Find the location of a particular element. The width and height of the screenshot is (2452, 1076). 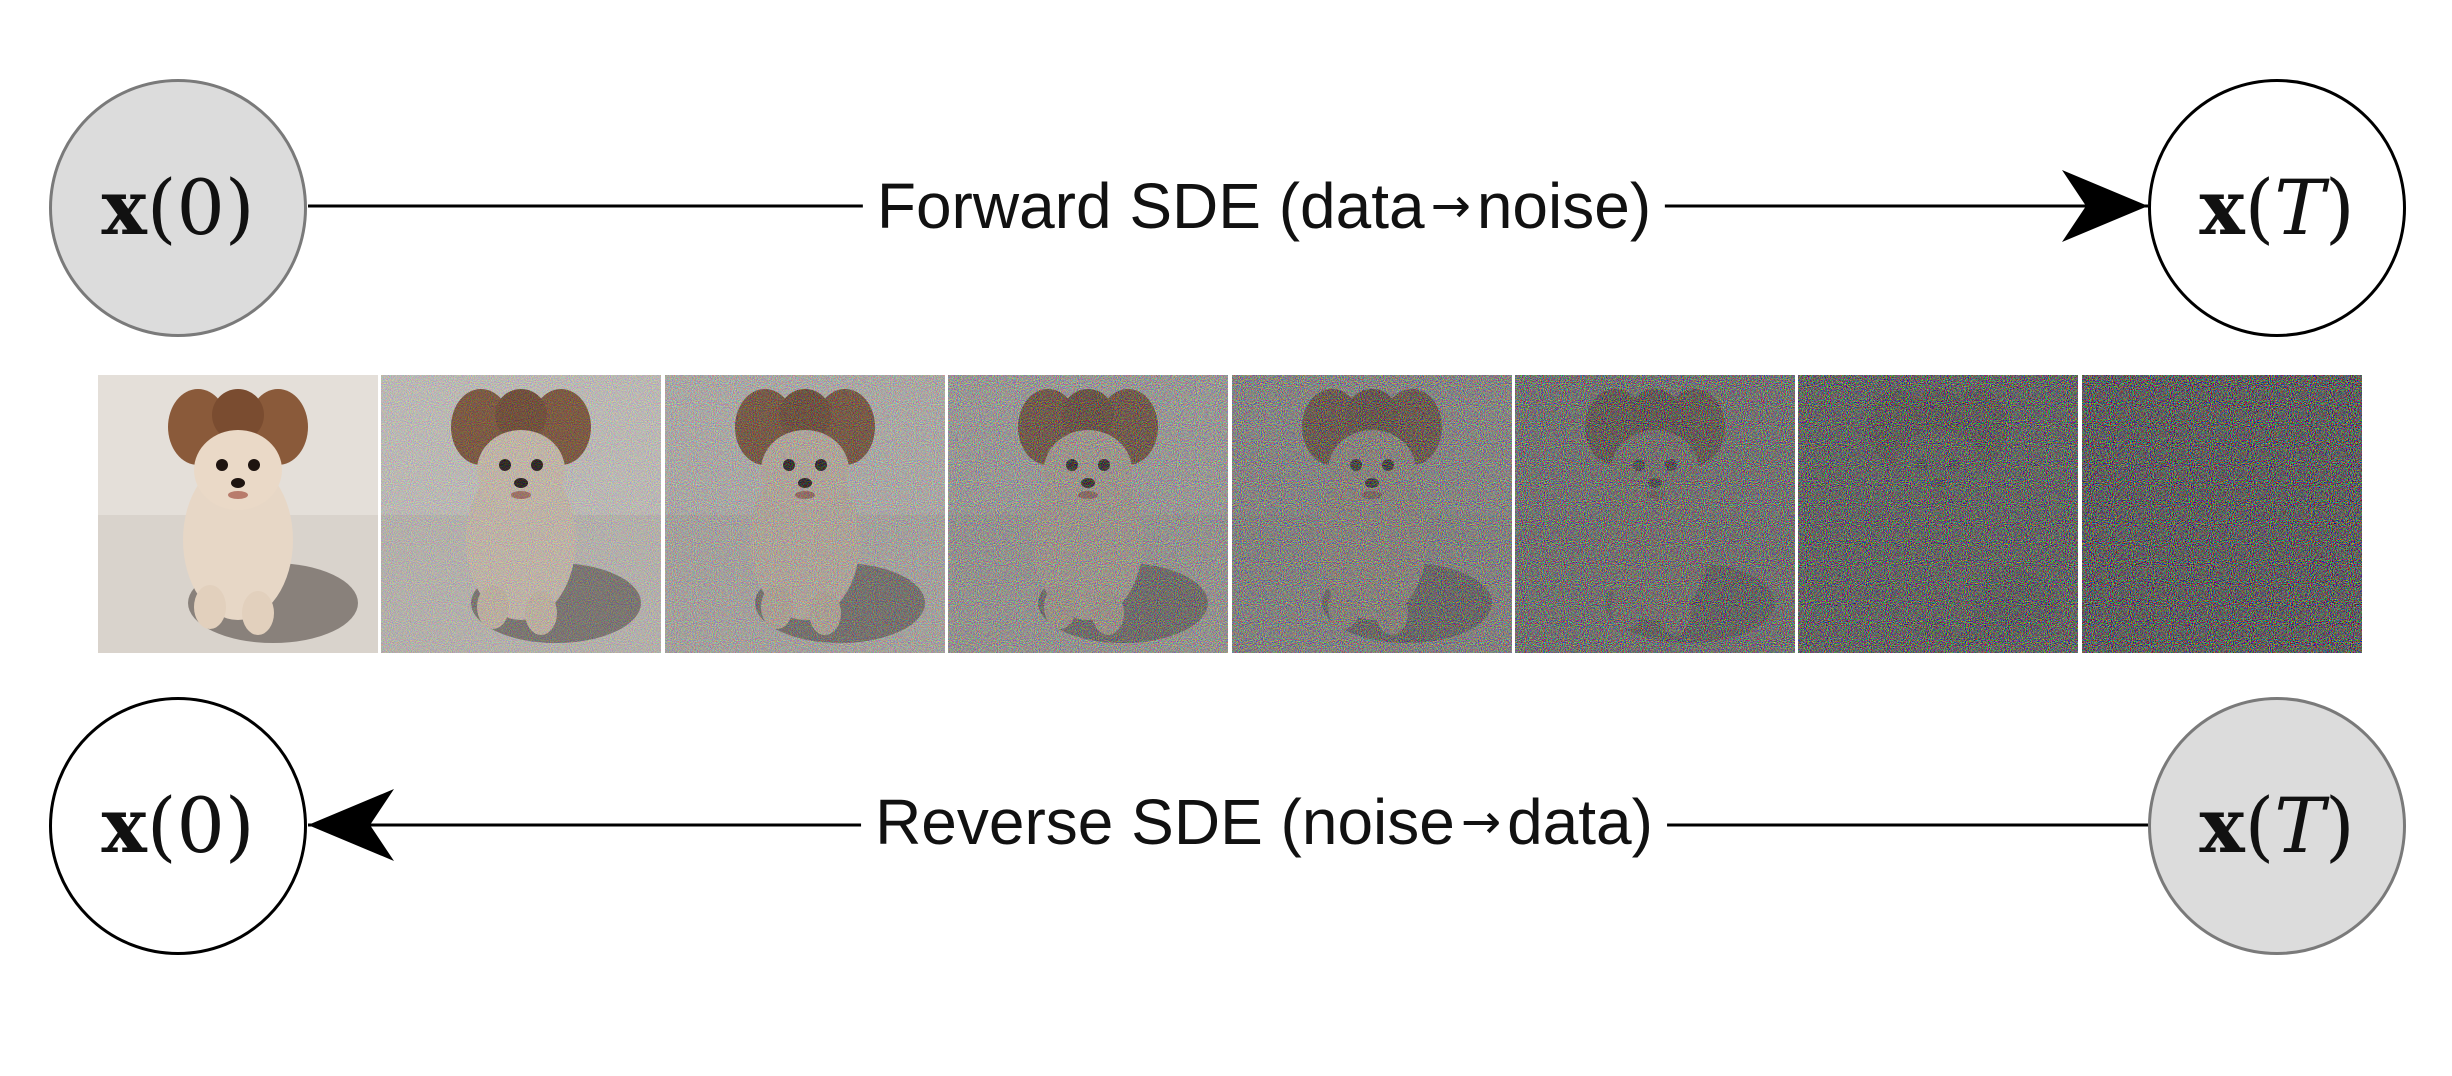

forward-label-start: Forward SDE (data is located at coordinates (1151, 206).